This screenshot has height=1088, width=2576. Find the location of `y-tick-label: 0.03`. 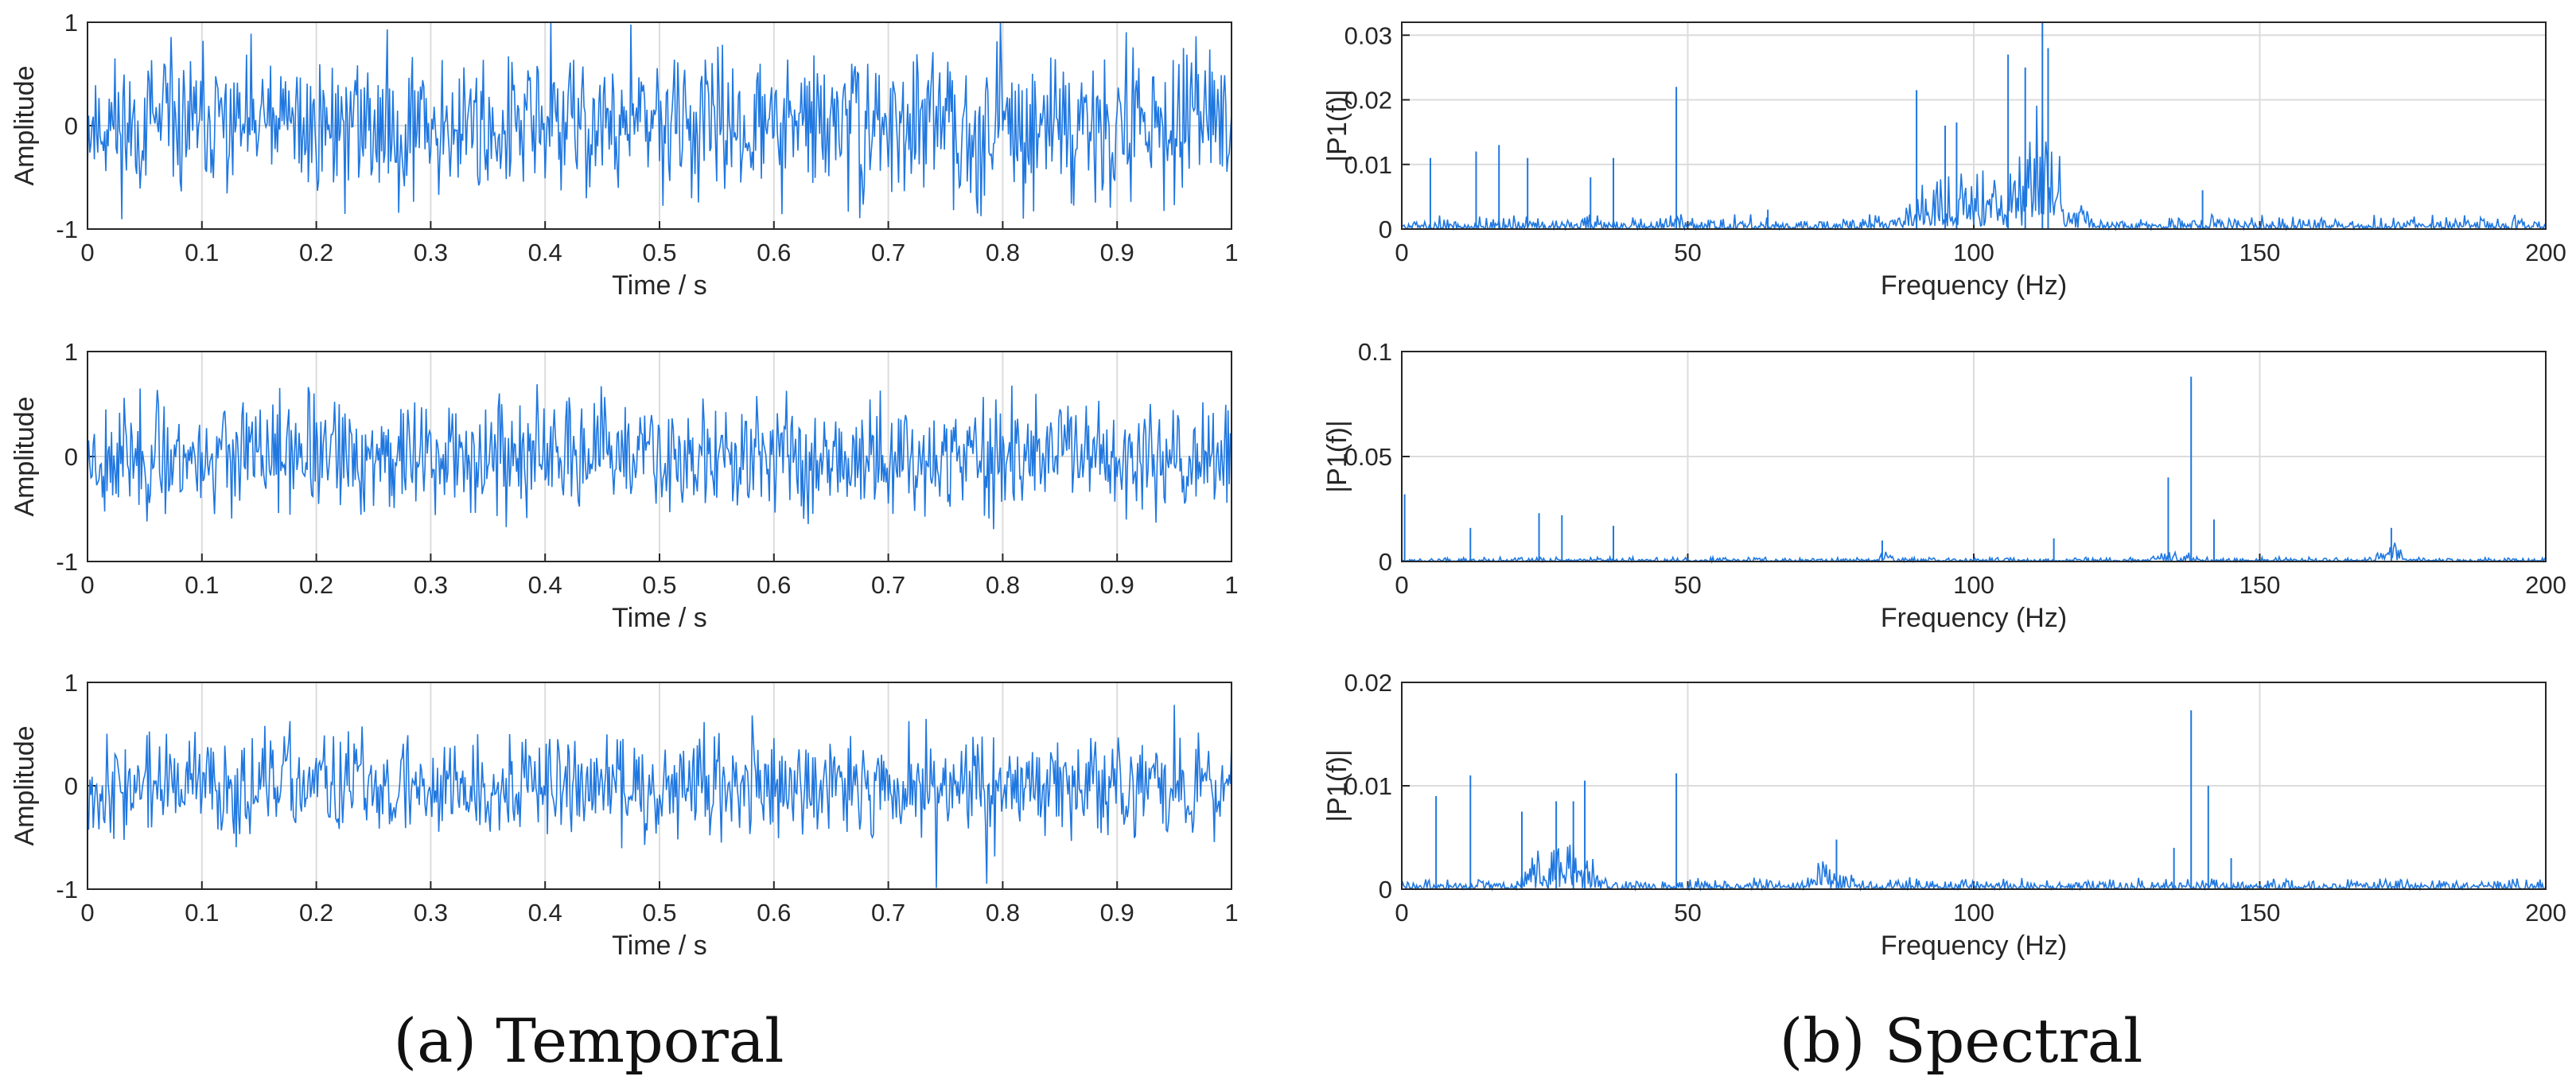

y-tick-label: 0.03 is located at coordinates (1368, 35).